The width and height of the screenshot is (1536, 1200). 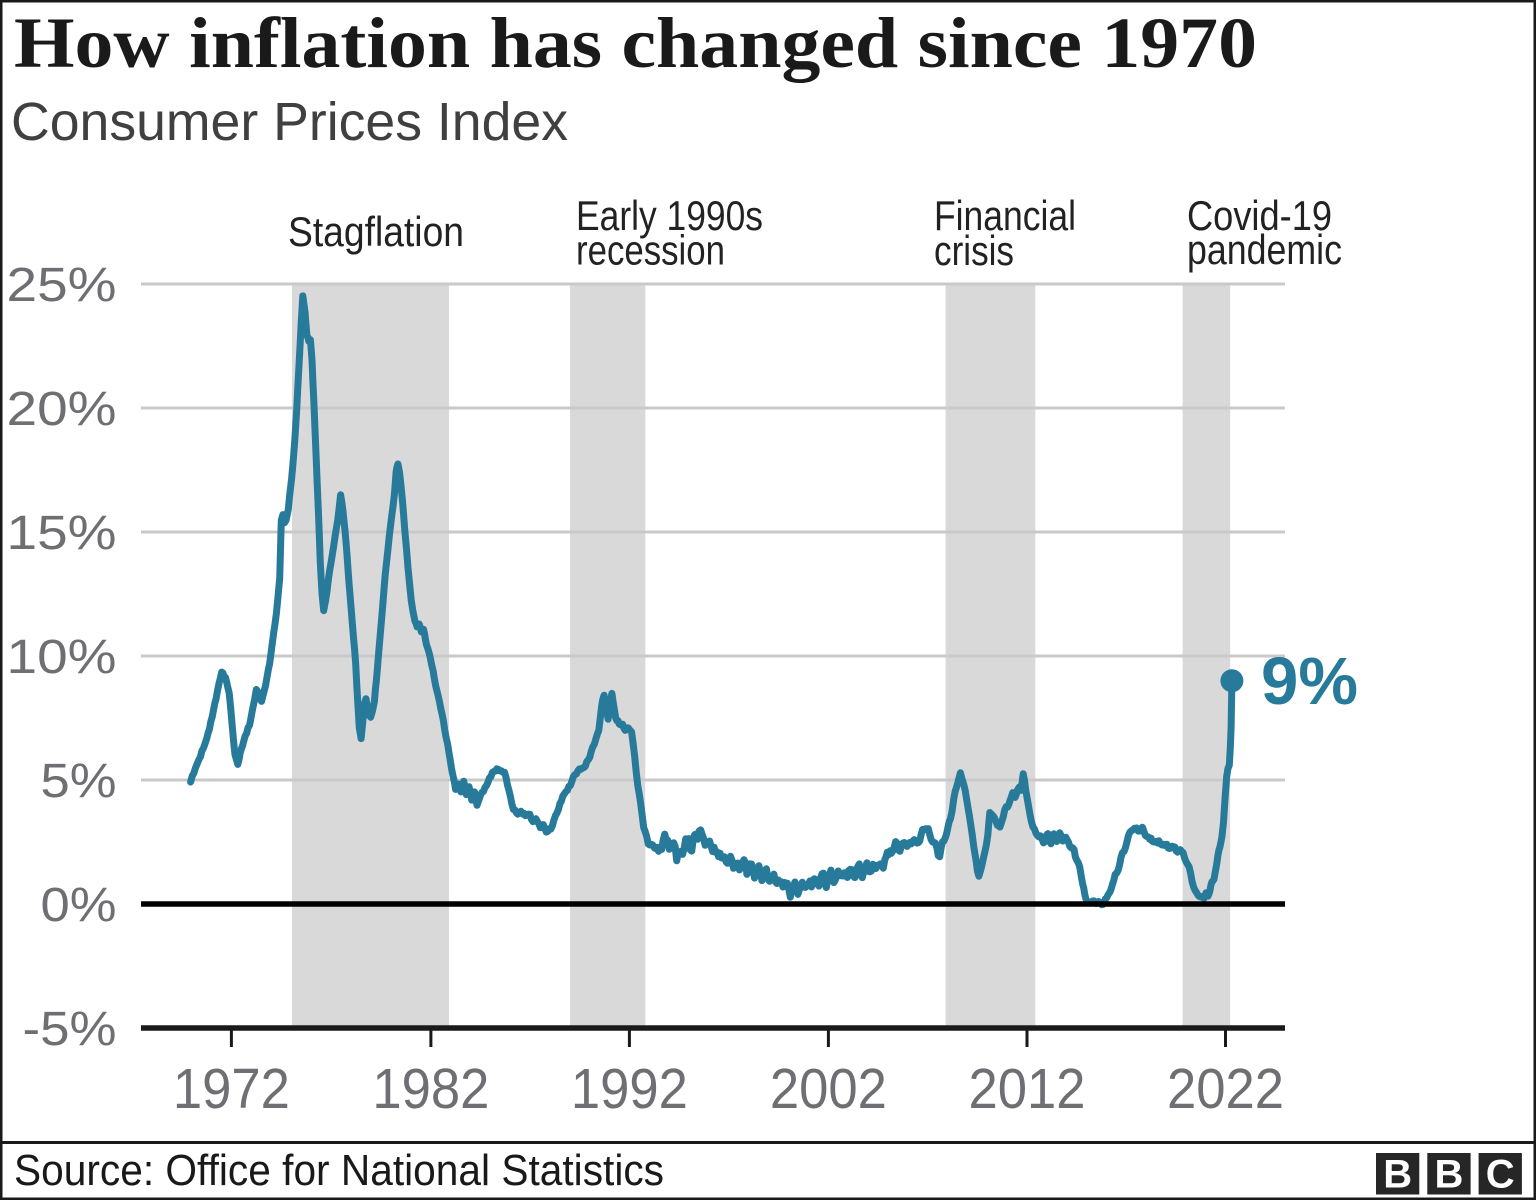 I want to click on svg-text: 5%, so click(x=79, y=781).